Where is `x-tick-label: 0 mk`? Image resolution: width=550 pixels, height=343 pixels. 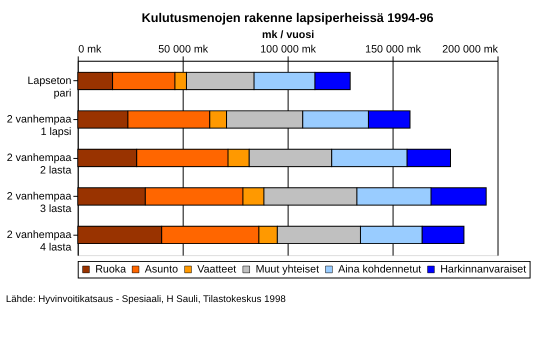
x-tick-label: 0 mk is located at coordinates (90, 50).